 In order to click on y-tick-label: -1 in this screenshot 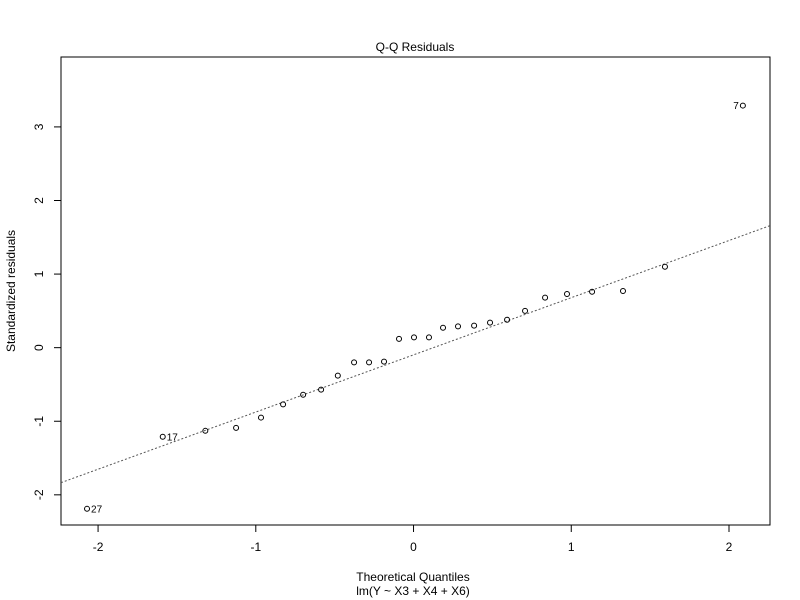, I will do `click(39, 421)`.